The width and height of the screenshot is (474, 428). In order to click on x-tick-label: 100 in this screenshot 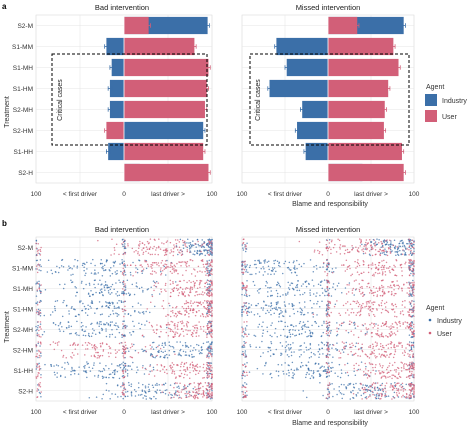, I will do `click(36, 194)`.